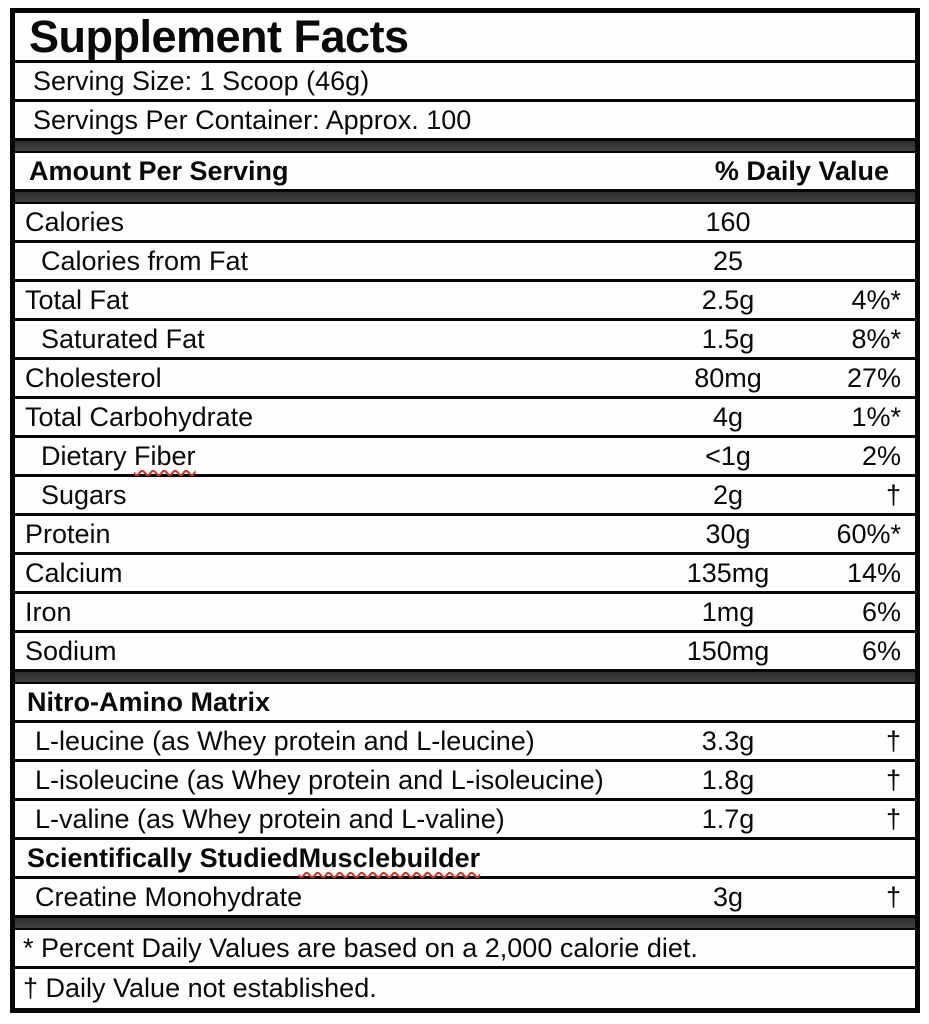  I want to click on nutrient-name-text: Saturated Fat, so click(123, 338).